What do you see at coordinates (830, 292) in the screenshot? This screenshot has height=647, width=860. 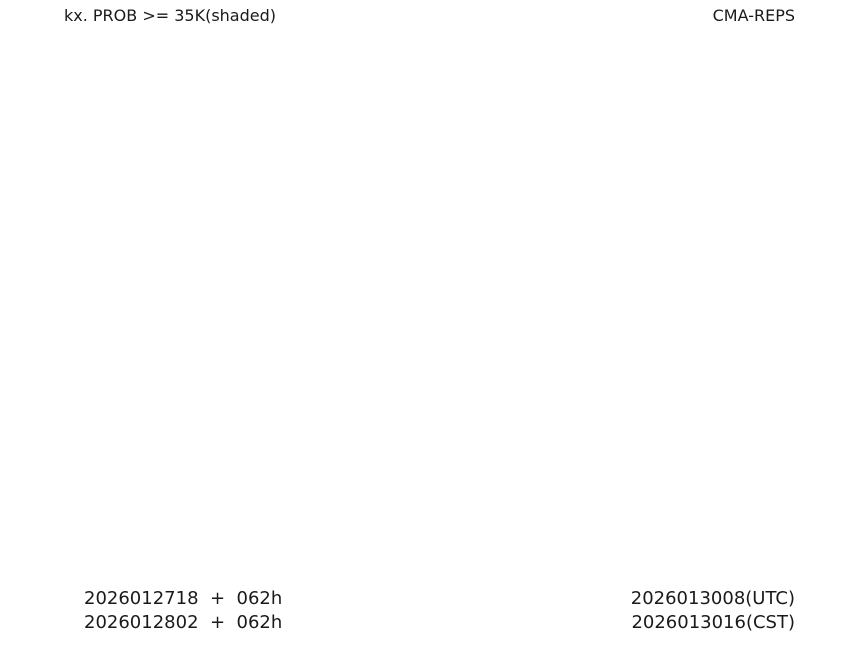 I see `colorbar` at bounding box center [830, 292].